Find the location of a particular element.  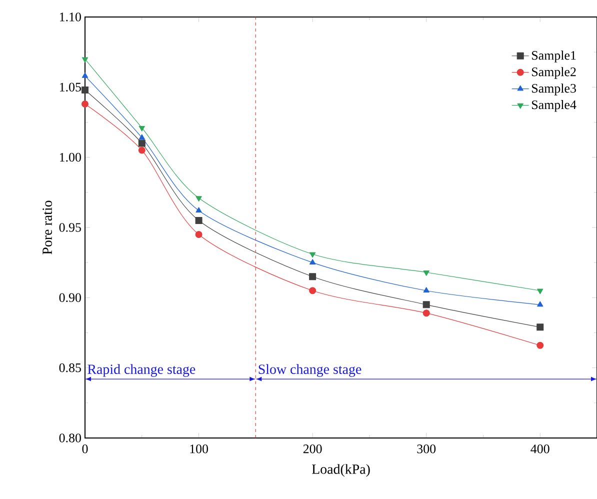

y-tick-label: 0.95 is located at coordinates (70, 227).